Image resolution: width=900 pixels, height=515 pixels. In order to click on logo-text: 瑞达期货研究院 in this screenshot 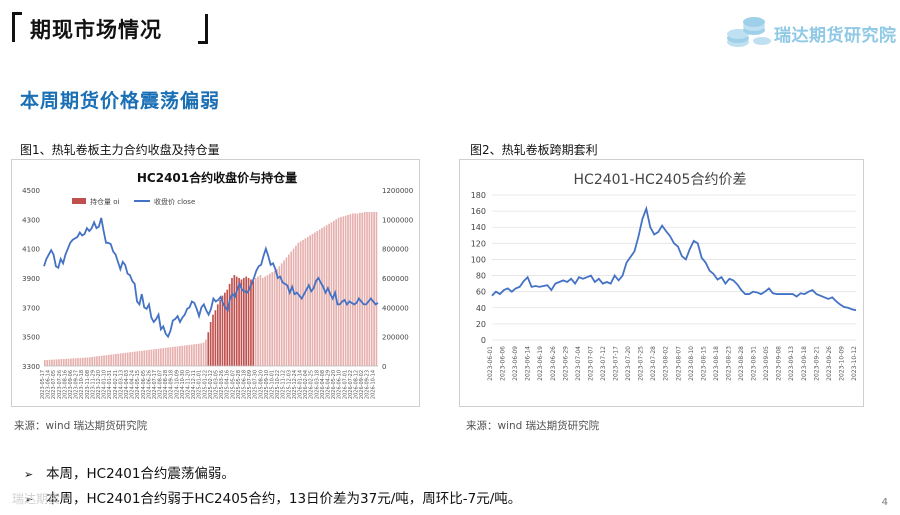, I will do `click(835, 36)`.